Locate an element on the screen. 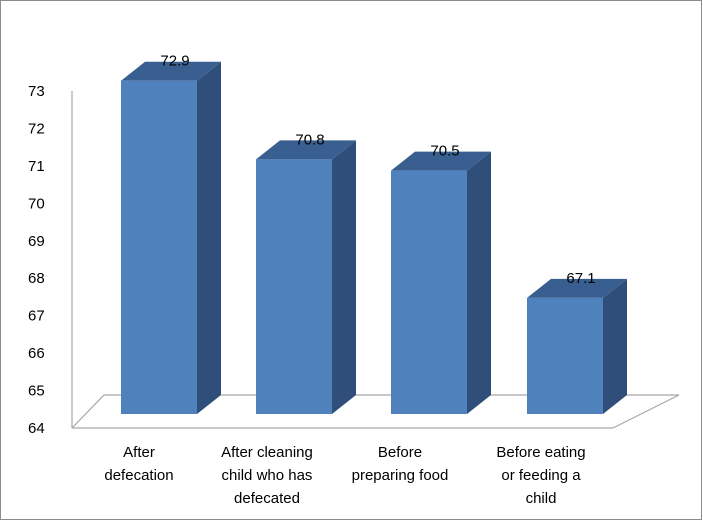  category-label-line: child is located at coordinates (541, 498).